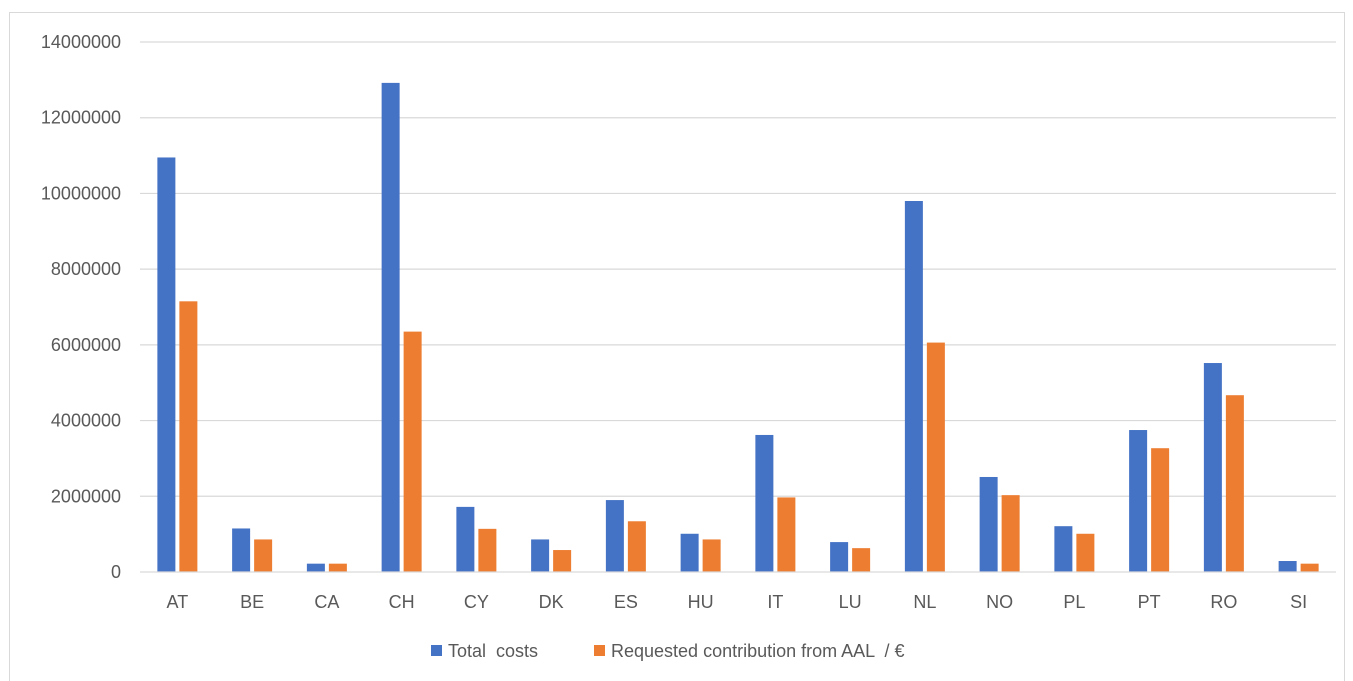 The width and height of the screenshot is (1353, 681). What do you see at coordinates (476, 602) in the screenshot?
I see `x-tick-label-cy: CY` at bounding box center [476, 602].